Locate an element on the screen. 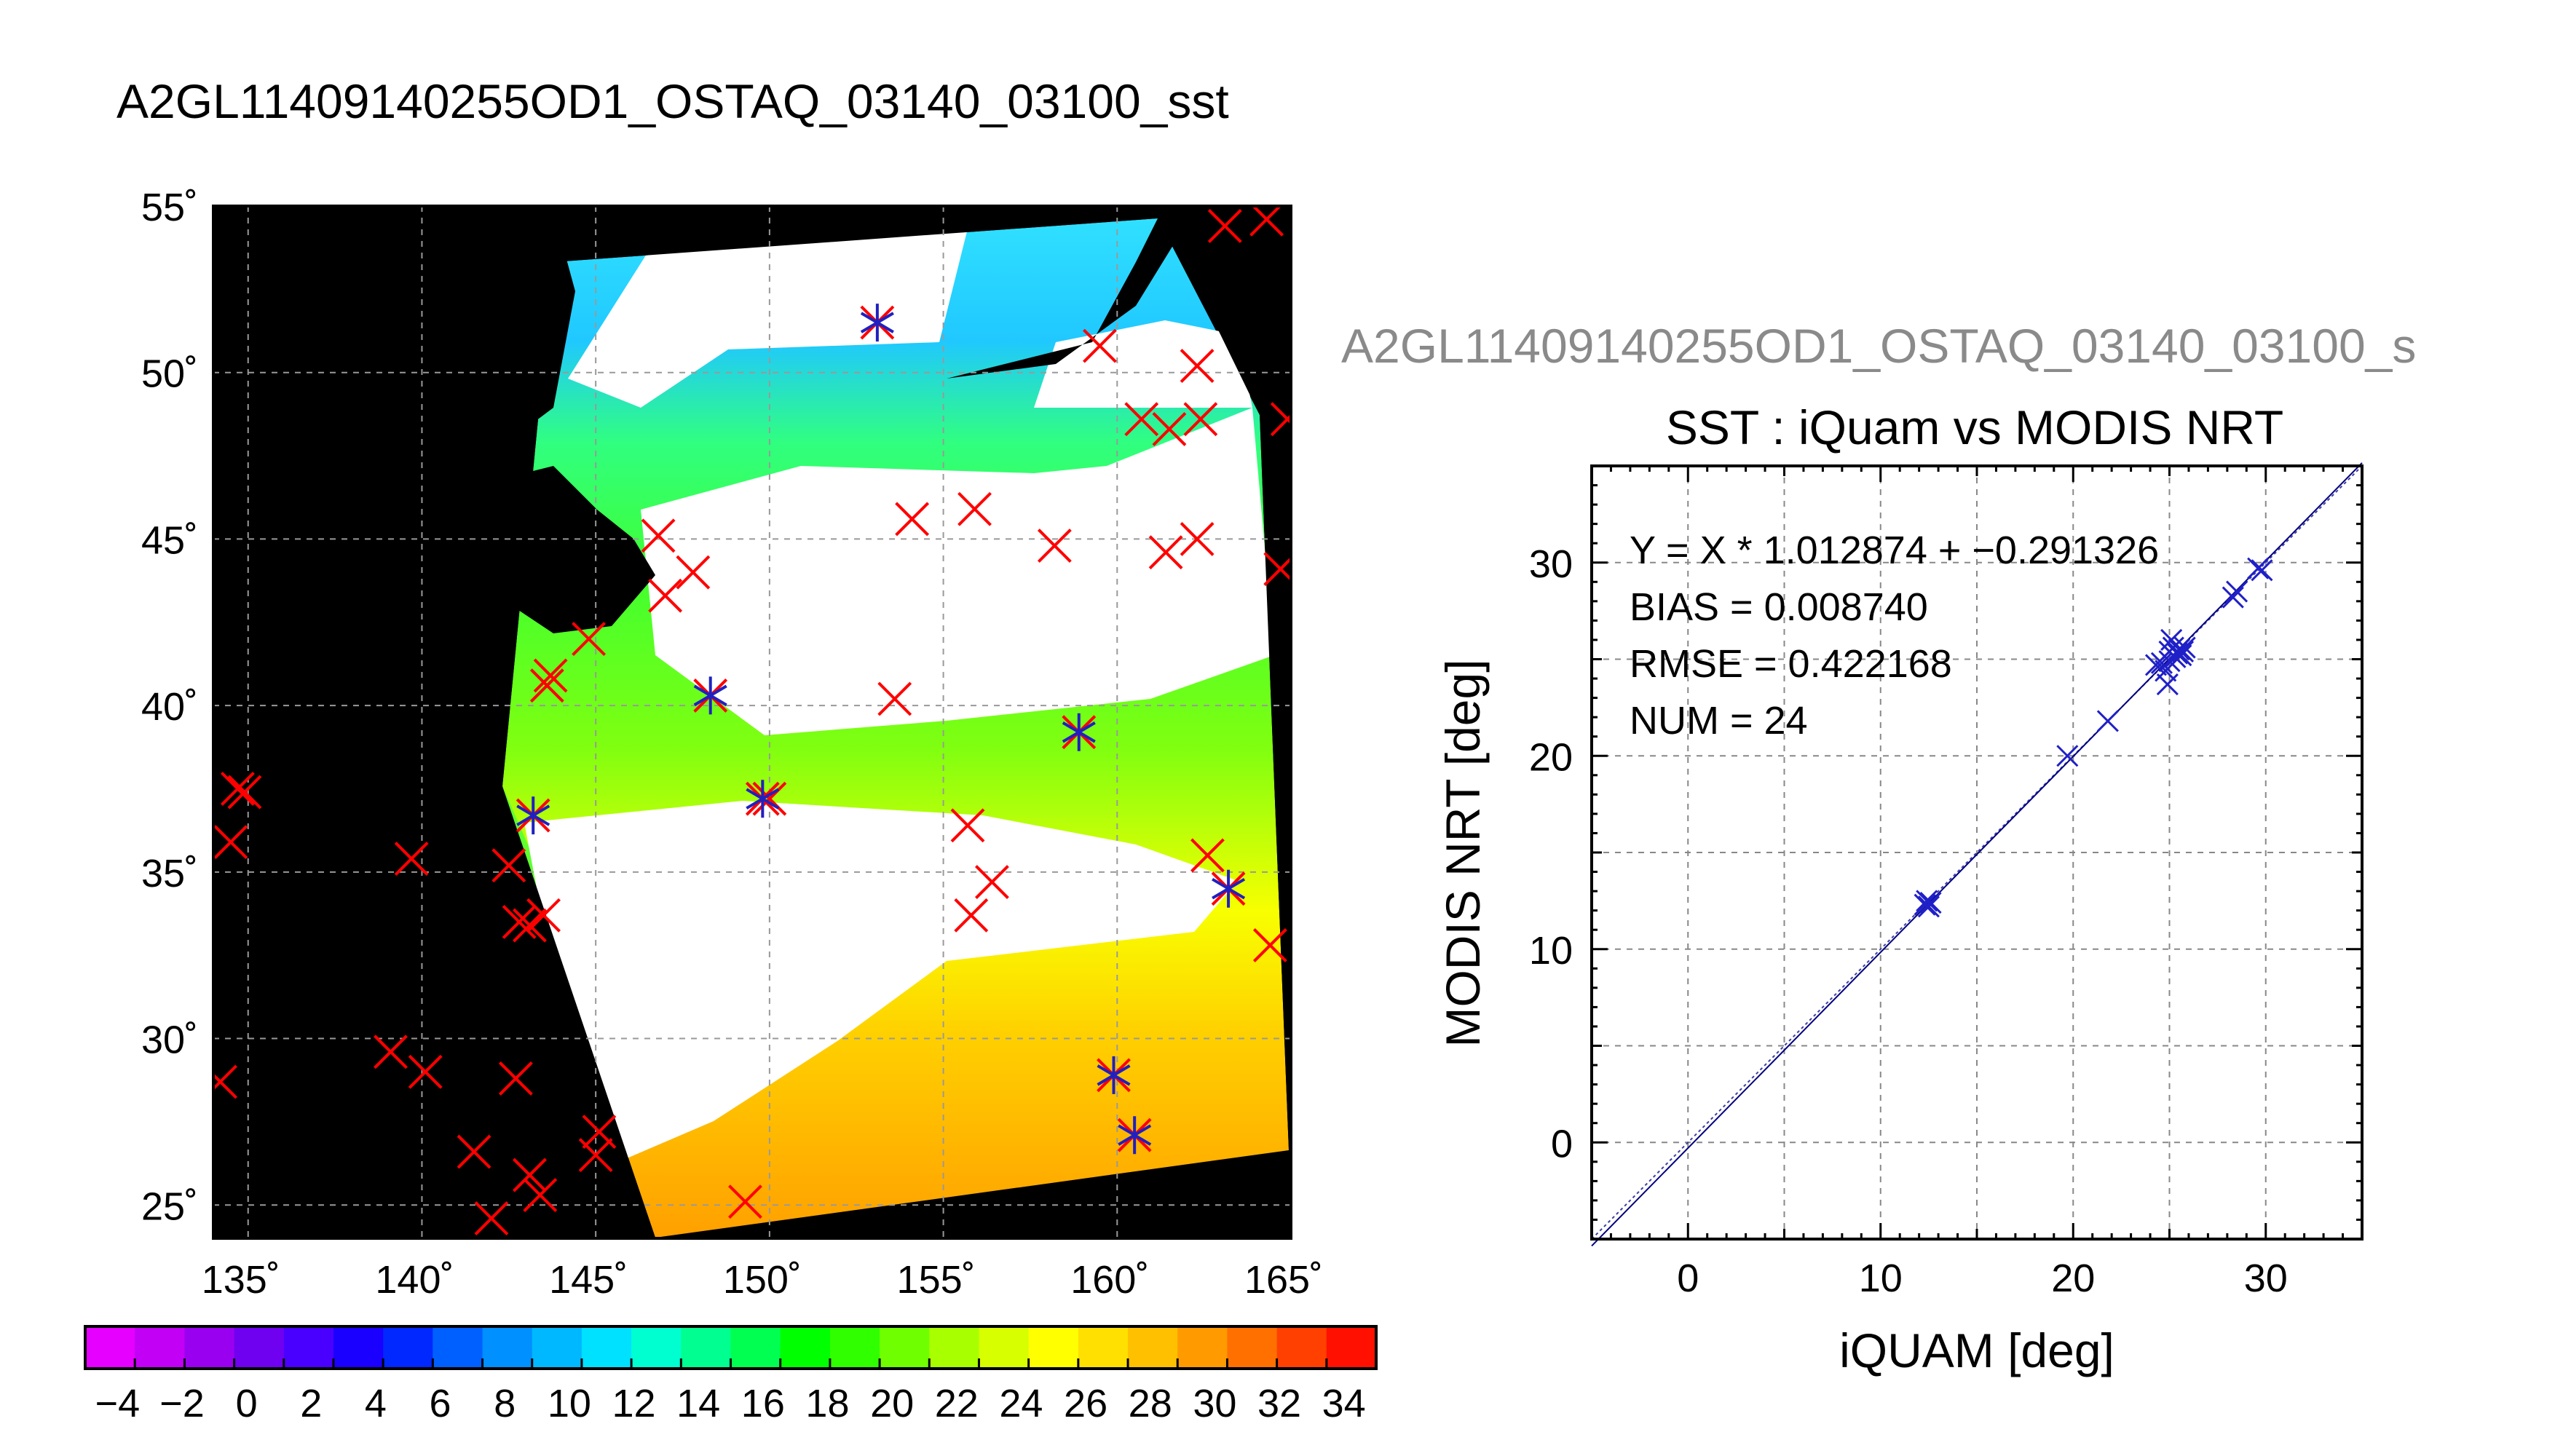  overlay-title: A2GL11409140255OD1_OSTAQ_03140_03100_s is located at coordinates (1878, 346).